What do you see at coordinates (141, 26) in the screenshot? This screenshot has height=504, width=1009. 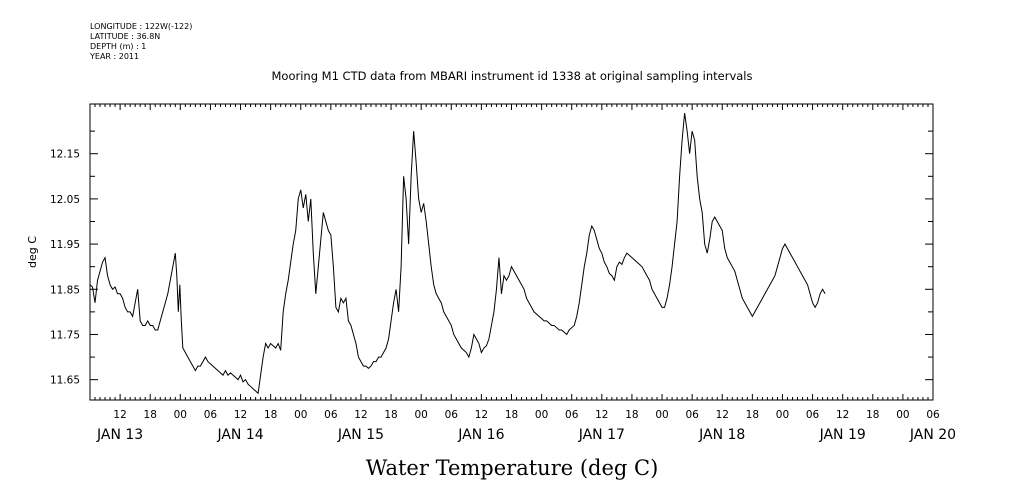 I see `longitude-text: LONGITUDE : 122W(-122)` at bounding box center [141, 26].